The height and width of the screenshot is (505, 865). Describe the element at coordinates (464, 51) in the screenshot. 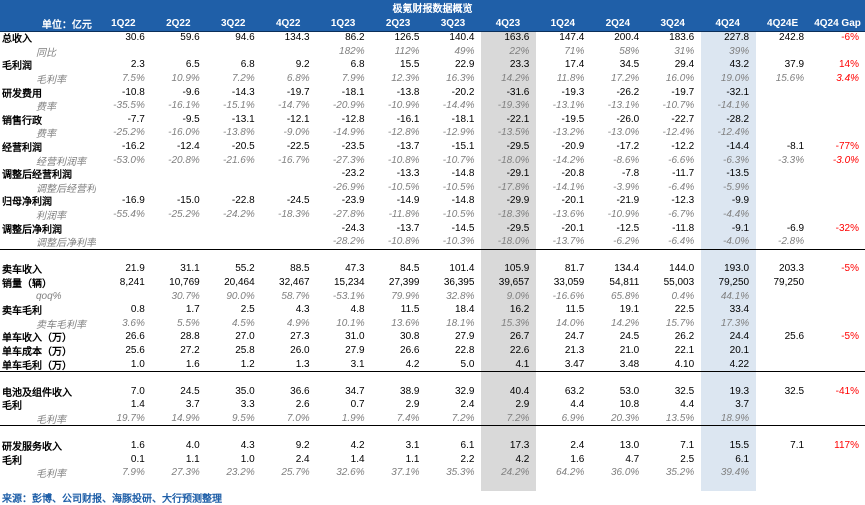

I see `cell: 49%` at that location.